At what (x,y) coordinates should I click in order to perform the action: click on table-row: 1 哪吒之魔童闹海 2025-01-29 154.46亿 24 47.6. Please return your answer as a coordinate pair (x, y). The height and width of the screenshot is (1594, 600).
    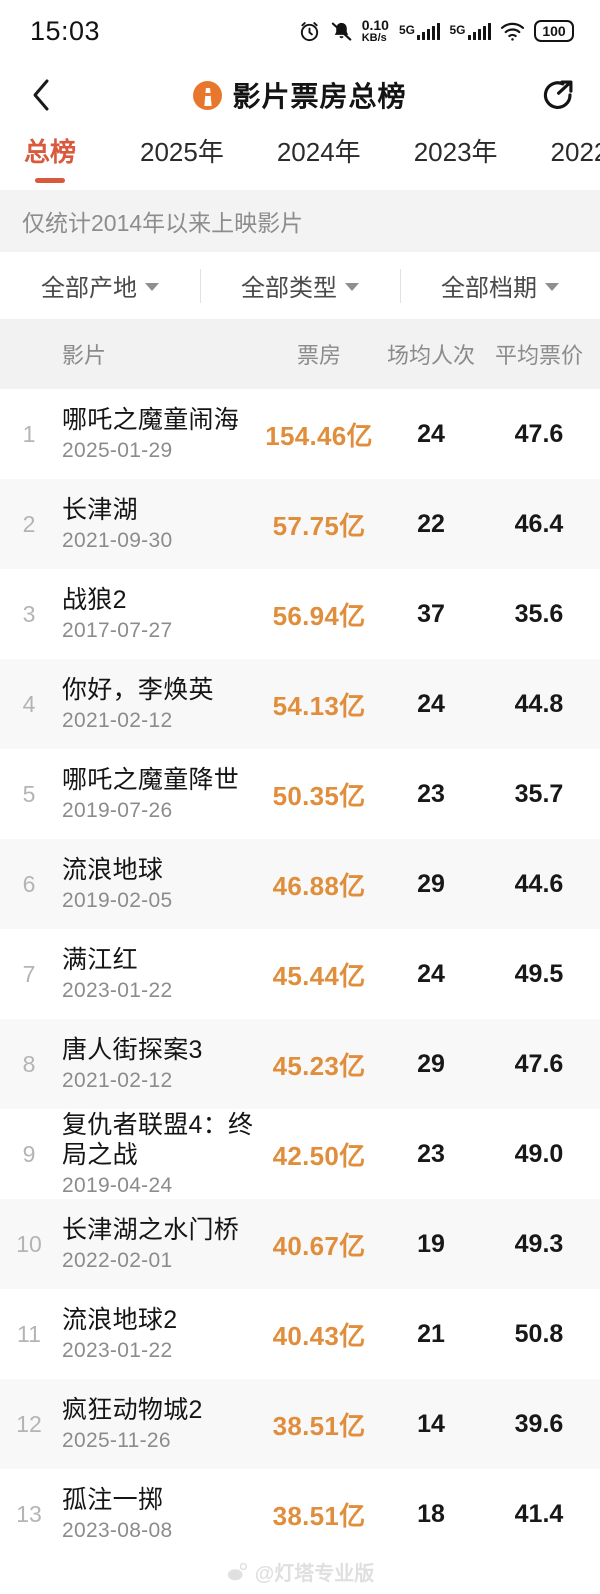
    Looking at the image, I should click on (300, 434).